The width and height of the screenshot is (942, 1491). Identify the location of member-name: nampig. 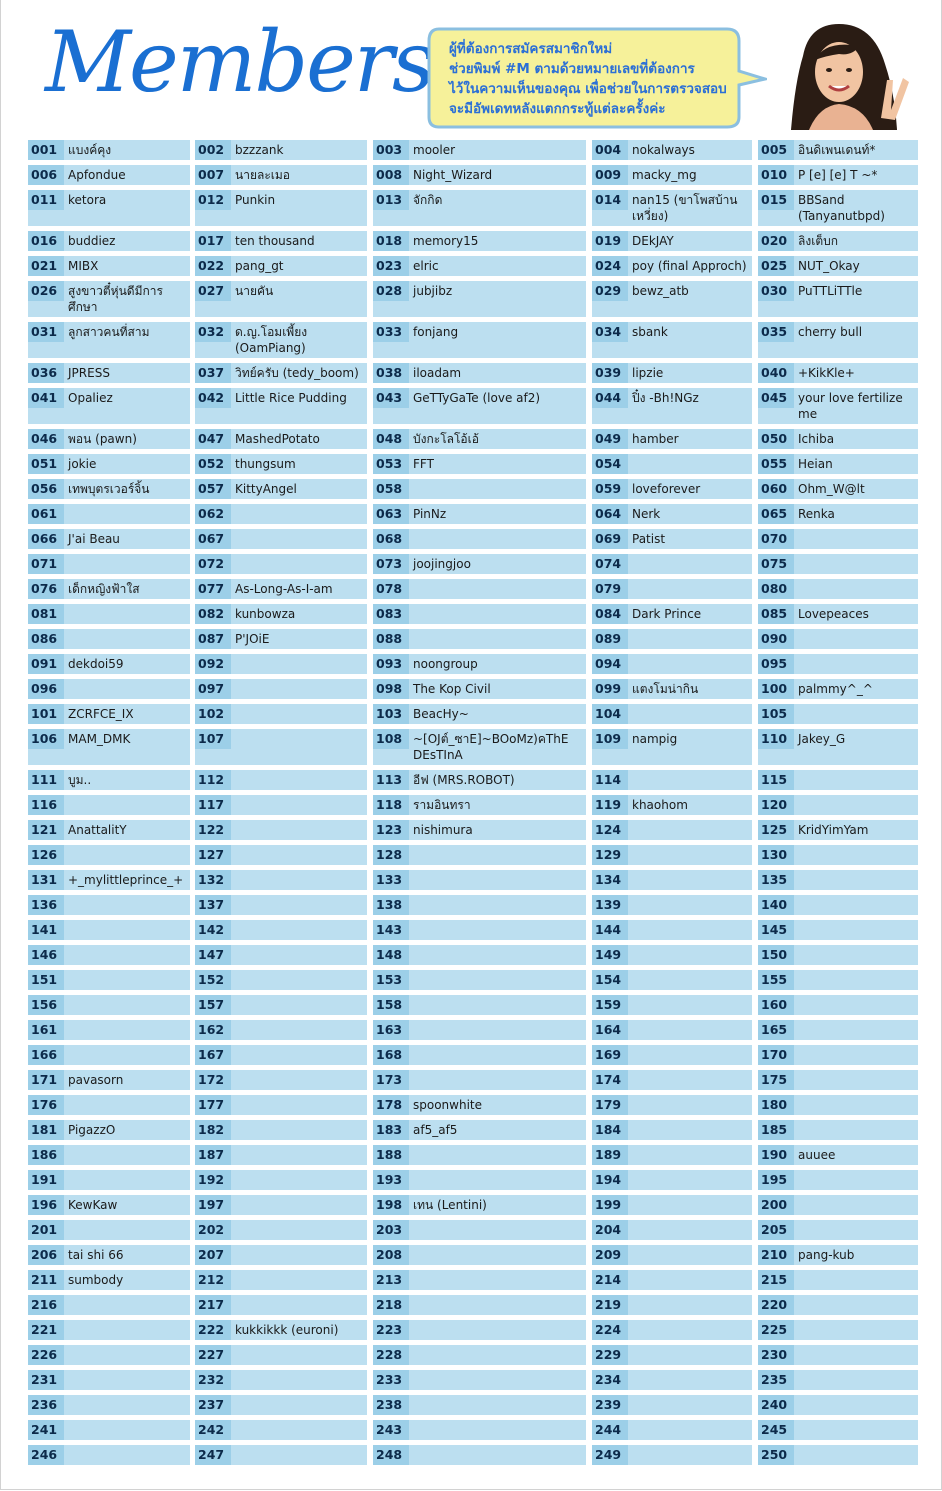
(655, 739).